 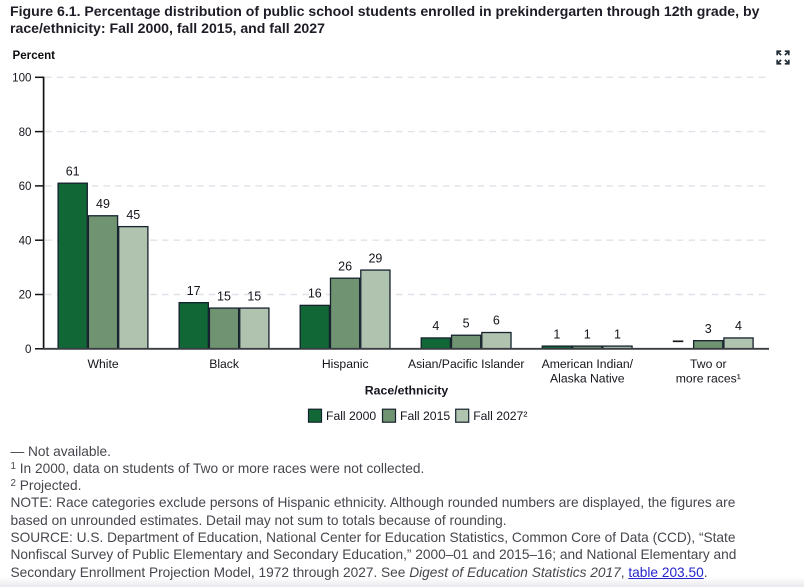 What do you see at coordinates (25, 240) in the screenshot?
I see `svg-text: 40` at bounding box center [25, 240].